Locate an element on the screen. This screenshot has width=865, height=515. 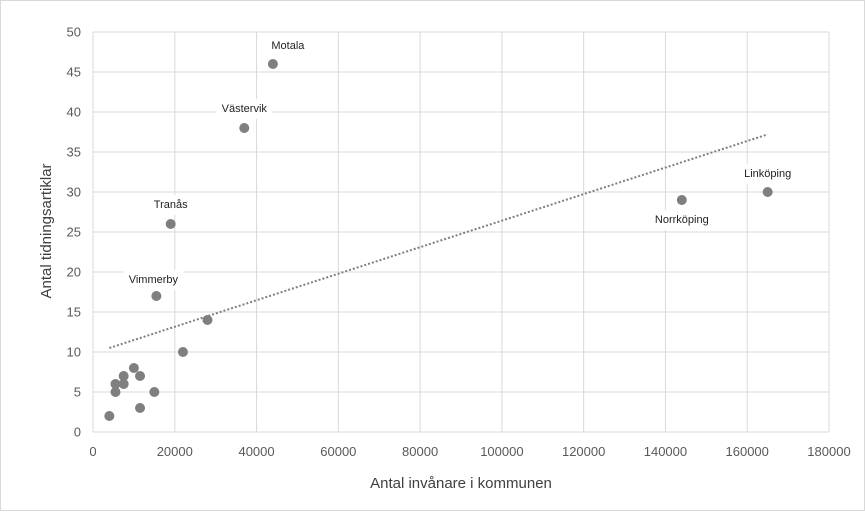
y-tick-label: 0 is located at coordinates (77, 432).